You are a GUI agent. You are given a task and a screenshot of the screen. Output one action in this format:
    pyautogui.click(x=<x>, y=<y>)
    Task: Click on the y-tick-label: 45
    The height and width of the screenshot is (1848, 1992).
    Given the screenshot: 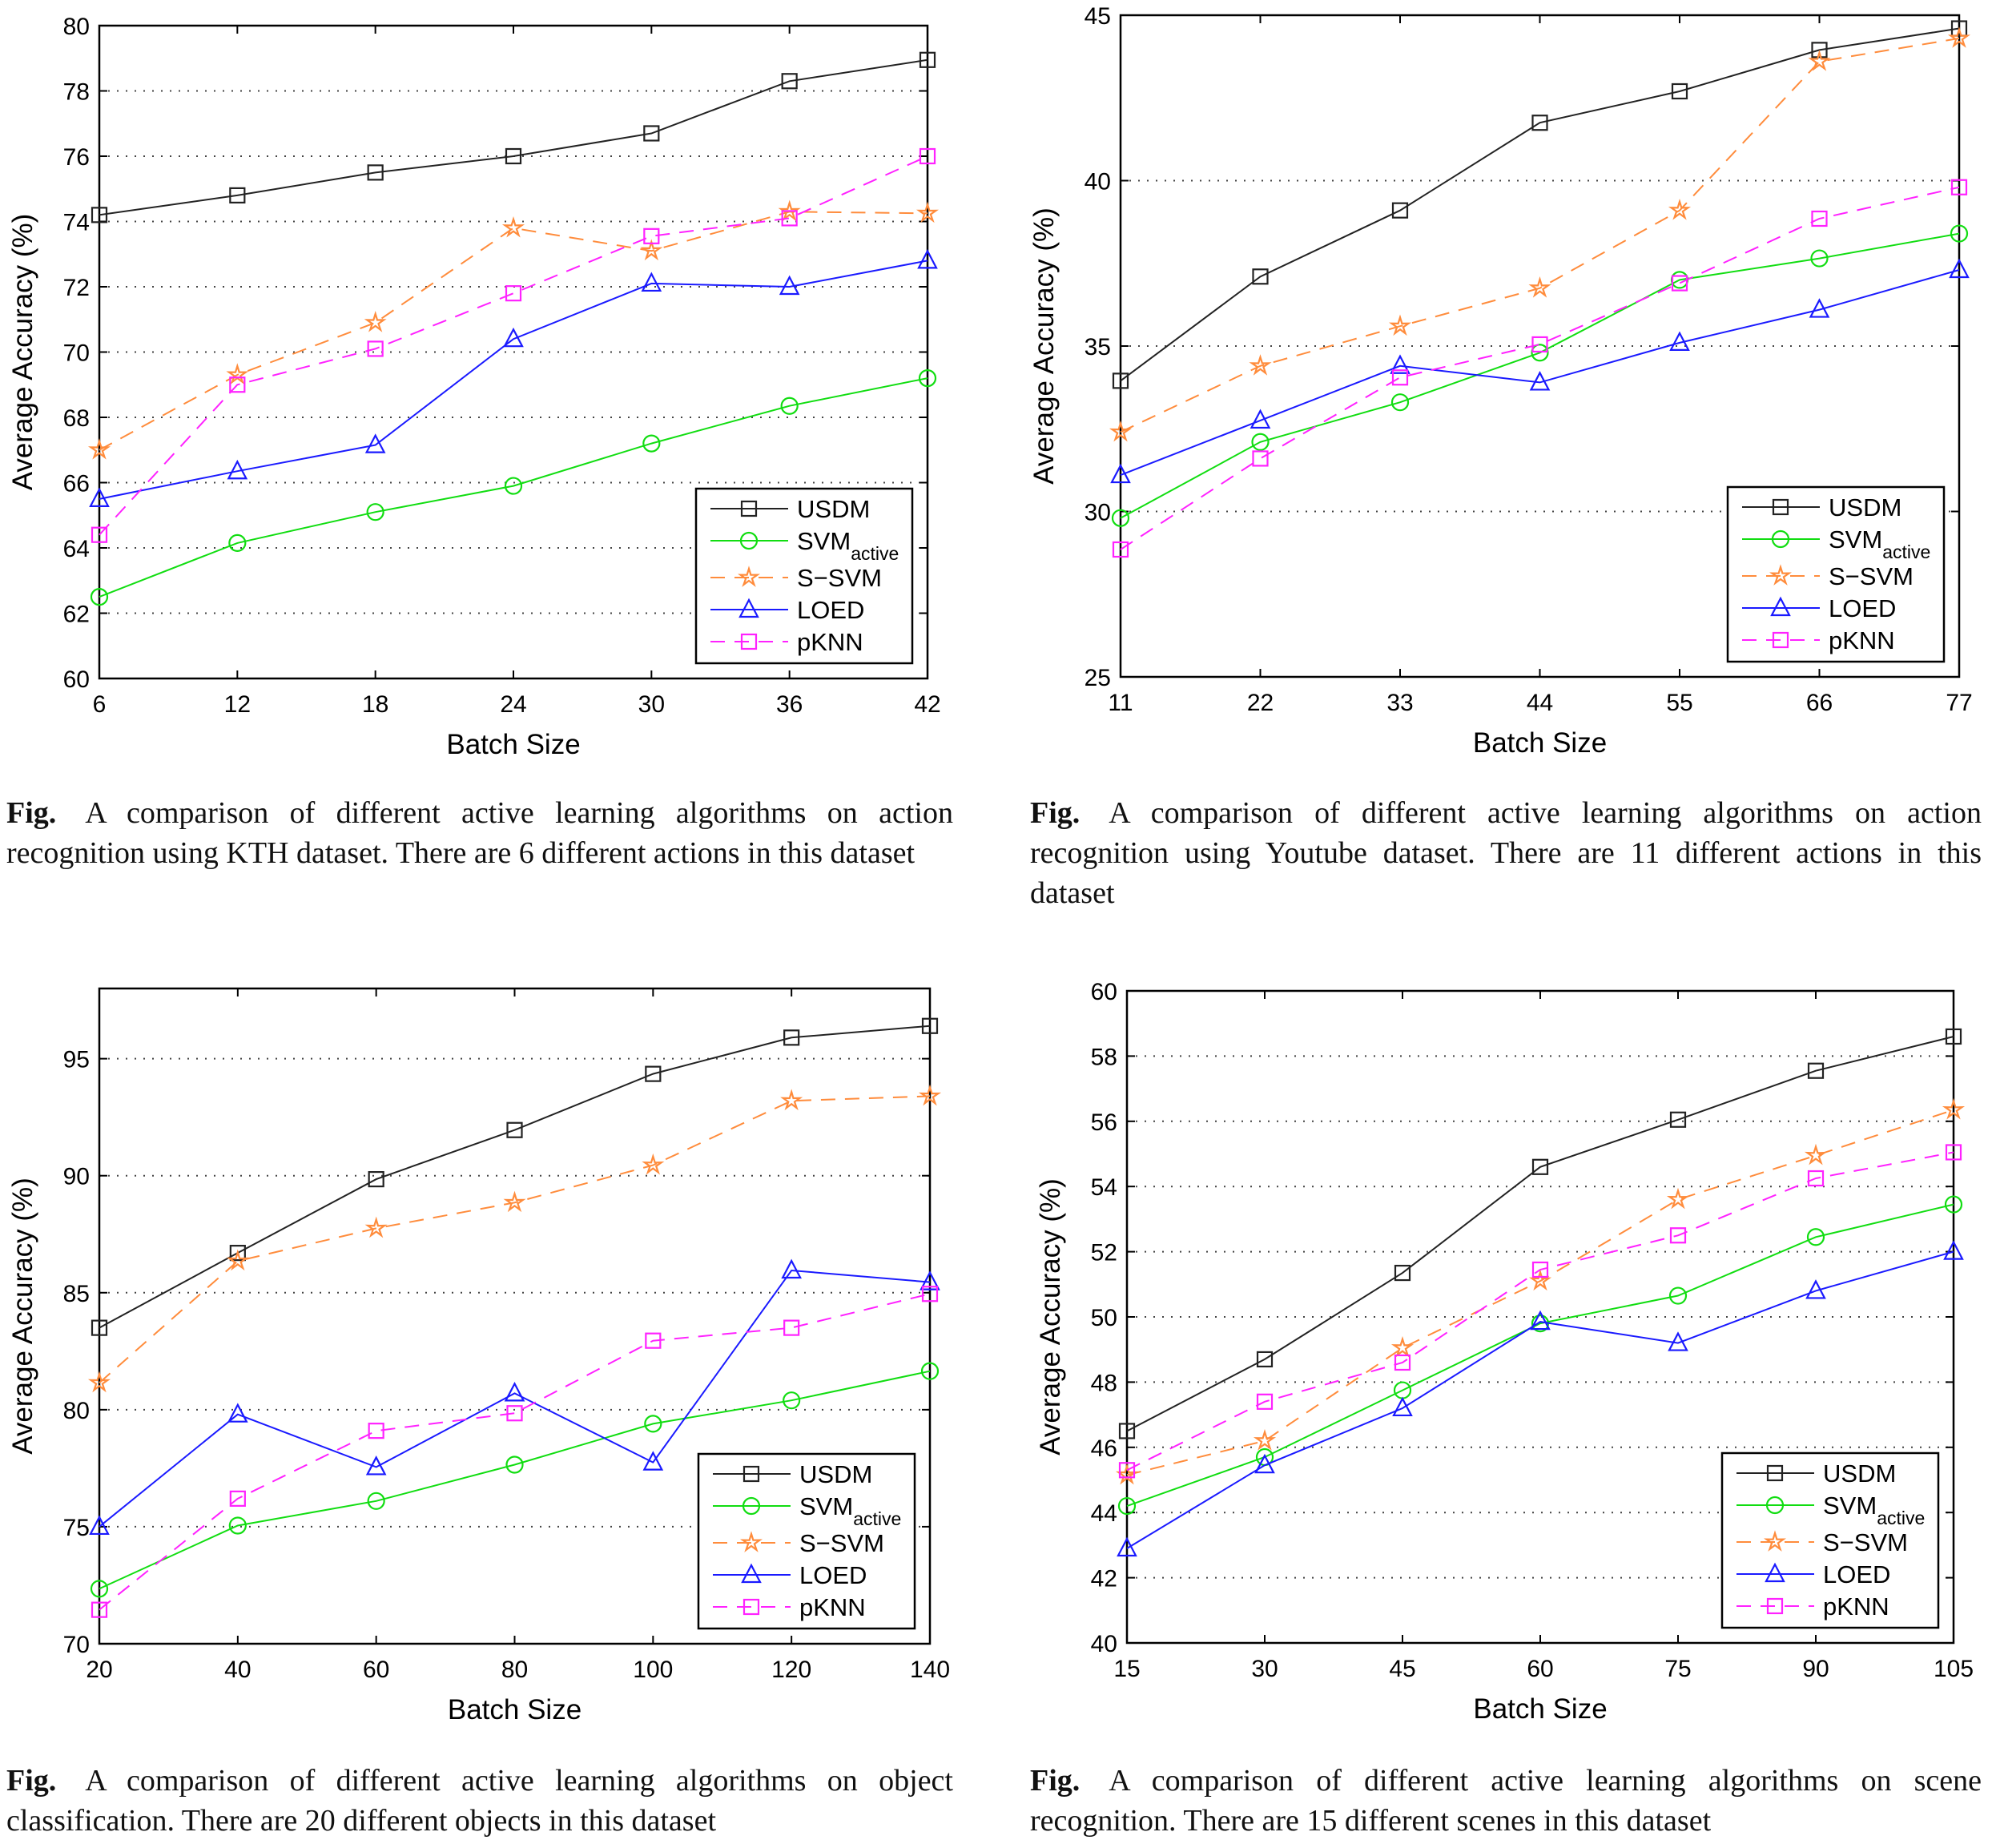 What is the action you would take?
    pyautogui.click(x=1098, y=16)
    